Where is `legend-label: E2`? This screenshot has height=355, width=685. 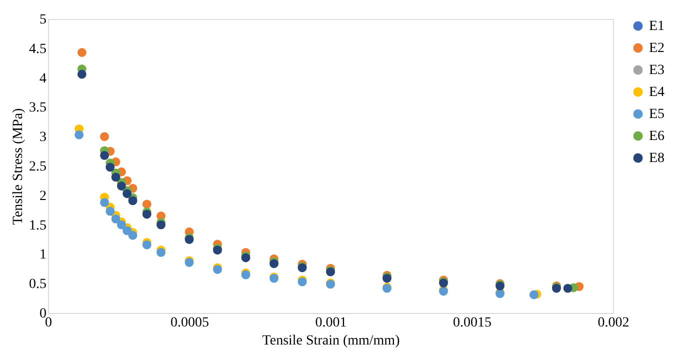 legend-label: E2 is located at coordinates (657, 48).